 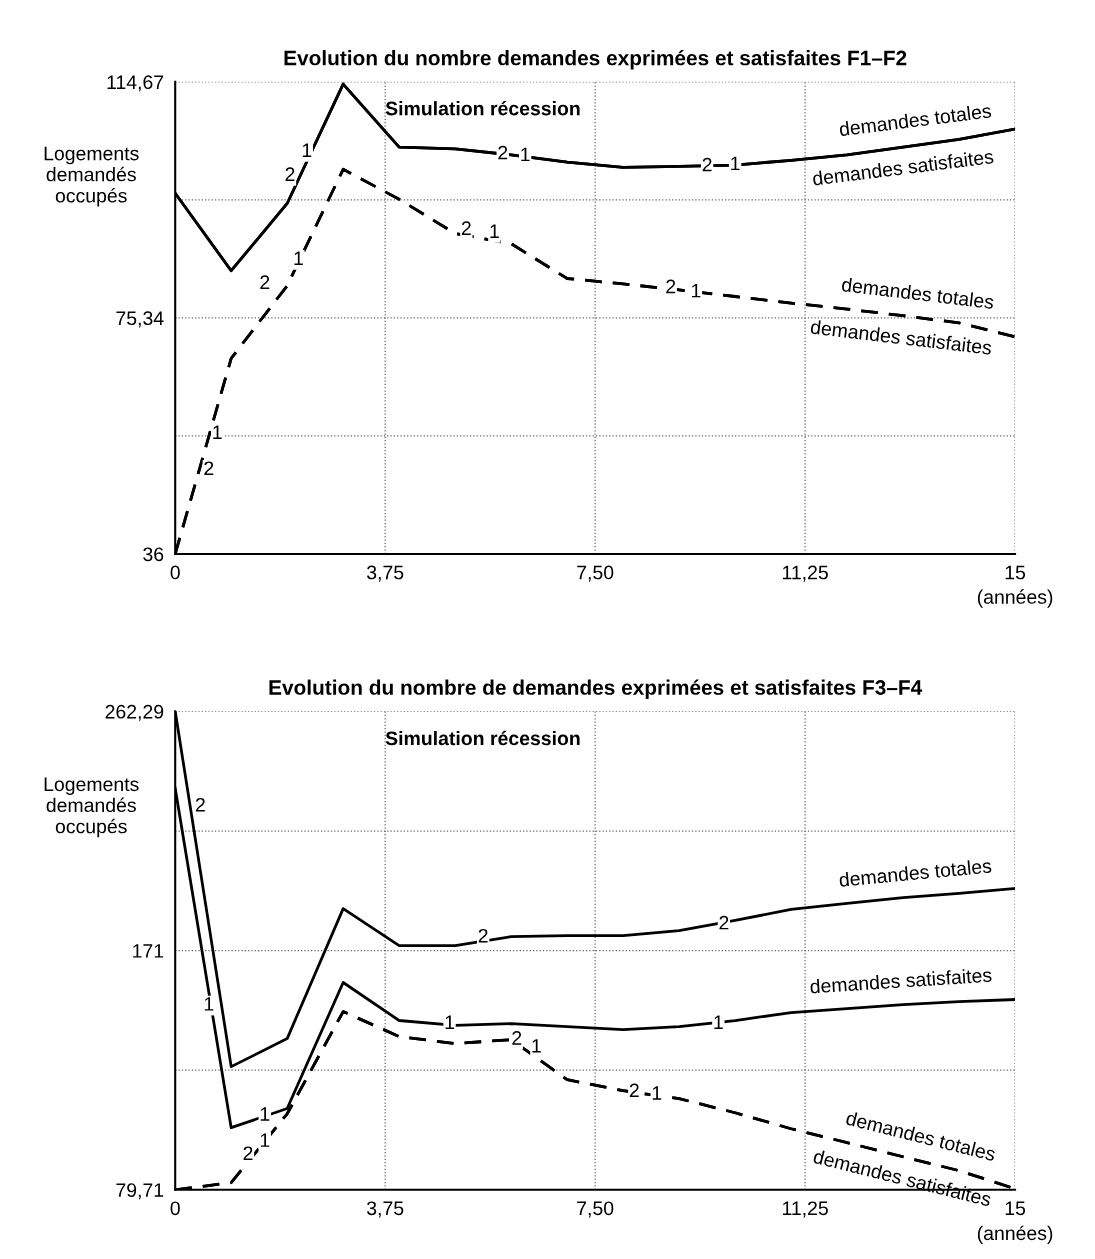 What do you see at coordinates (140, 1191) in the screenshot?
I see `y-tick-label: 79,71` at bounding box center [140, 1191].